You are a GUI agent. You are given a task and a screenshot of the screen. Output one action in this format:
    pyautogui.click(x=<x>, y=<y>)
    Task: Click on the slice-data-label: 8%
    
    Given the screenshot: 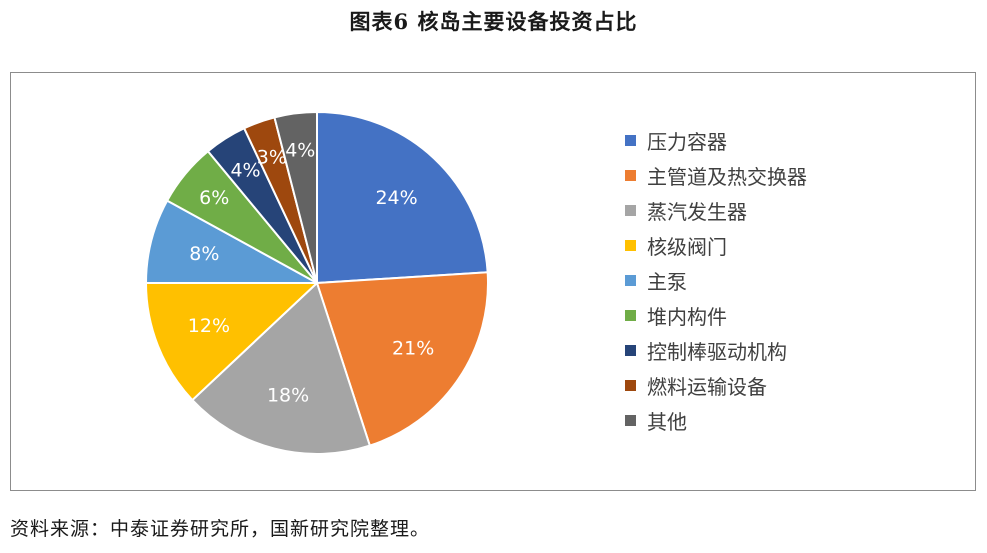 What is the action you would take?
    pyautogui.click(x=204, y=254)
    